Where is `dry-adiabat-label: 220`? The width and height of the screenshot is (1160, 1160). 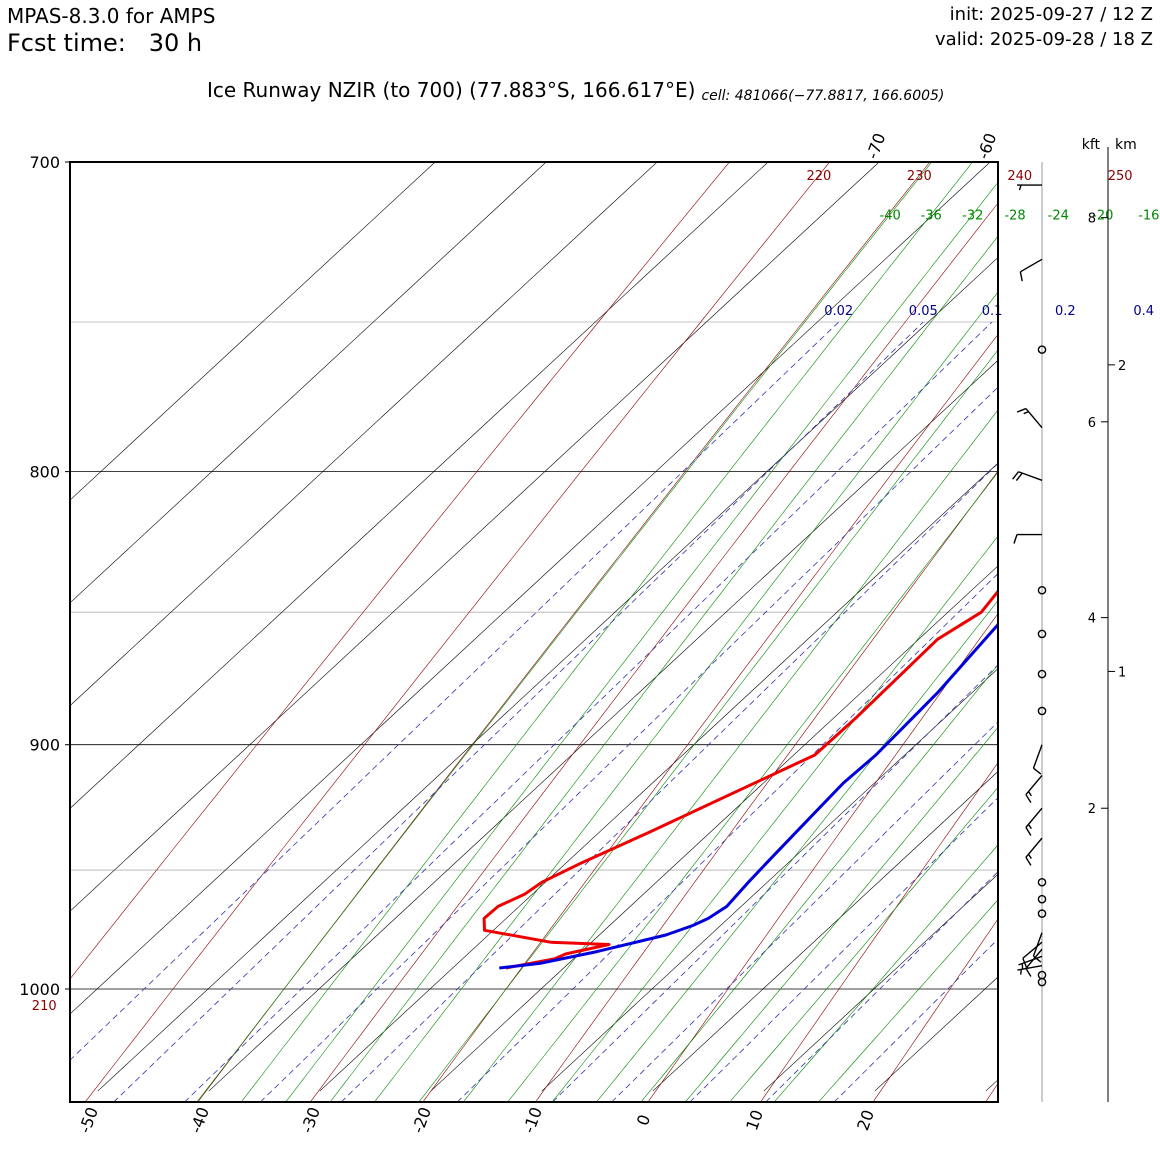 dry-adiabat-label: 220 is located at coordinates (819, 176).